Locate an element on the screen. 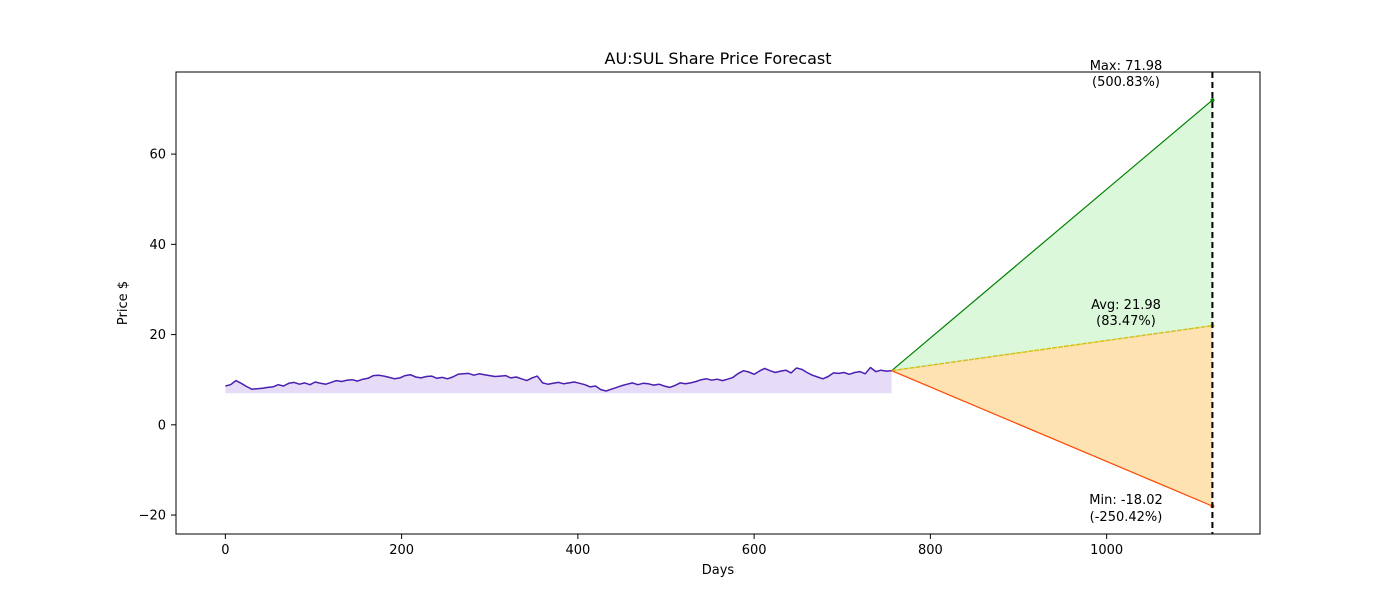 The image size is (1400, 600). avg-percent: (83.47%) is located at coordinates (1126, 321).